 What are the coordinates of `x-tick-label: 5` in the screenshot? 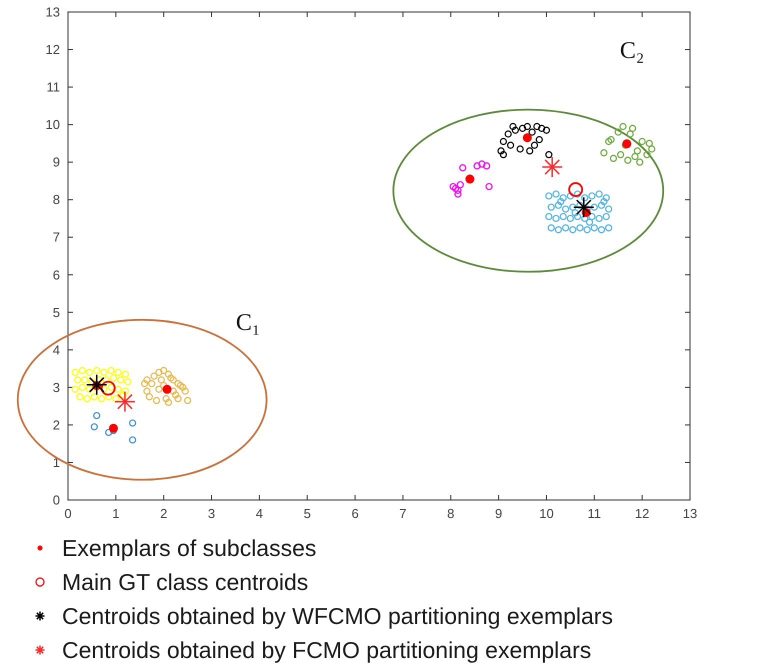 It's located at (307, 513).